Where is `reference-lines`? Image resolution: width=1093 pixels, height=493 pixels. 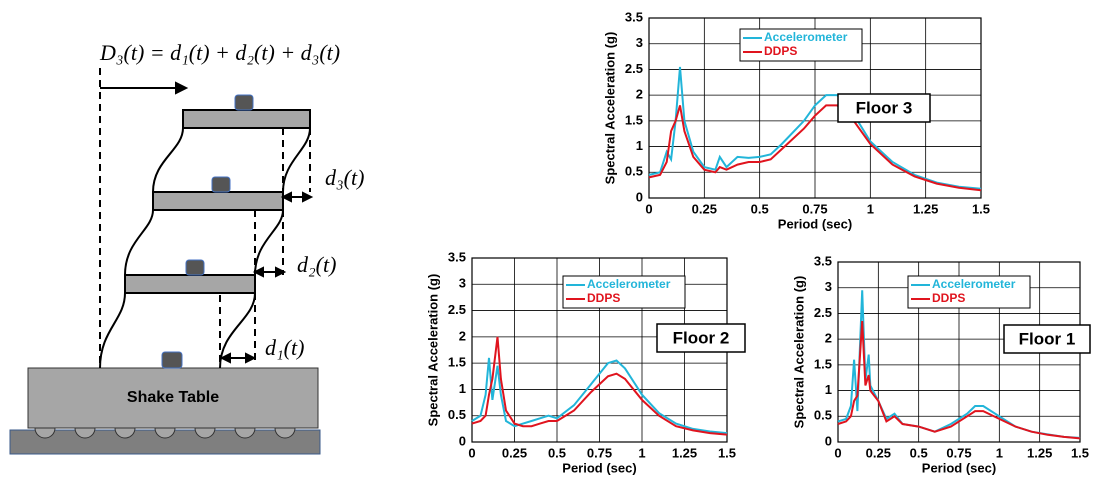
reference-lines is located at coordinates (205, 218).